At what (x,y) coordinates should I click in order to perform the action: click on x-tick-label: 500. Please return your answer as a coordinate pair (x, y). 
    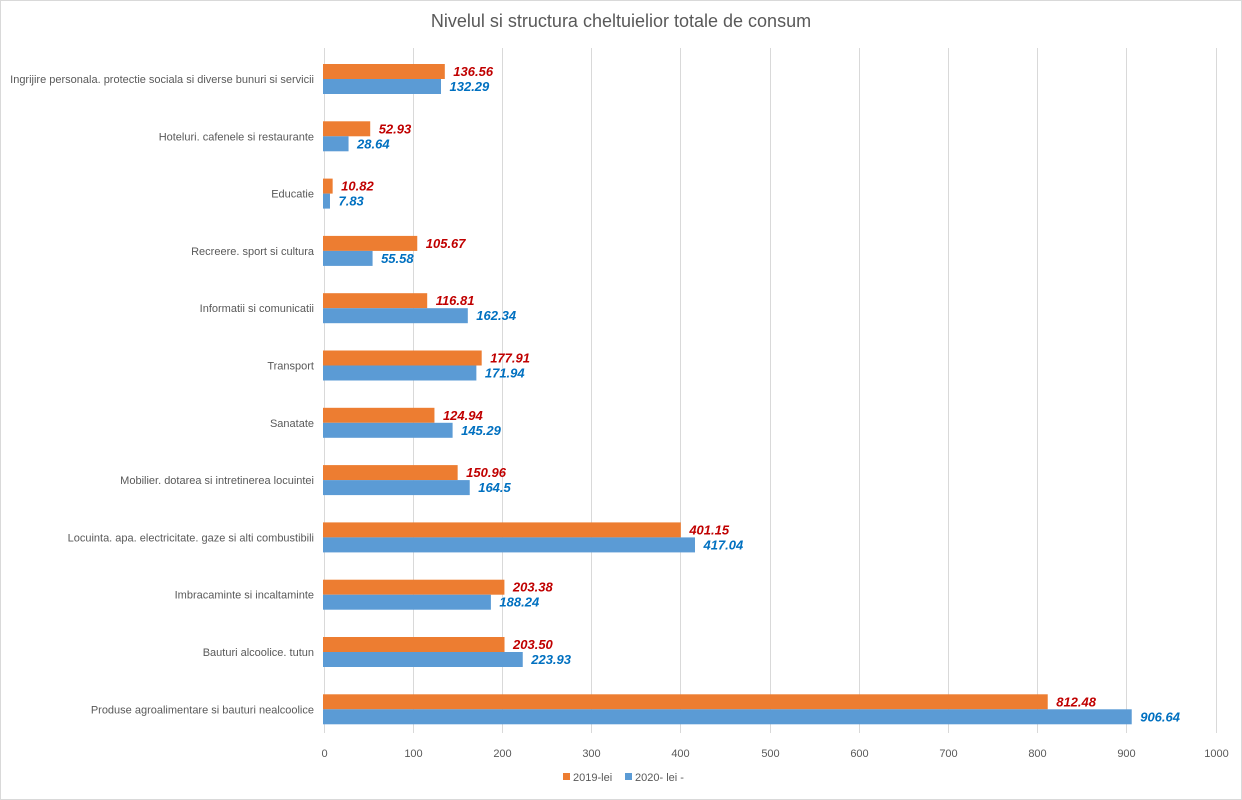
    Looking at the image, I should click on (770, 754).